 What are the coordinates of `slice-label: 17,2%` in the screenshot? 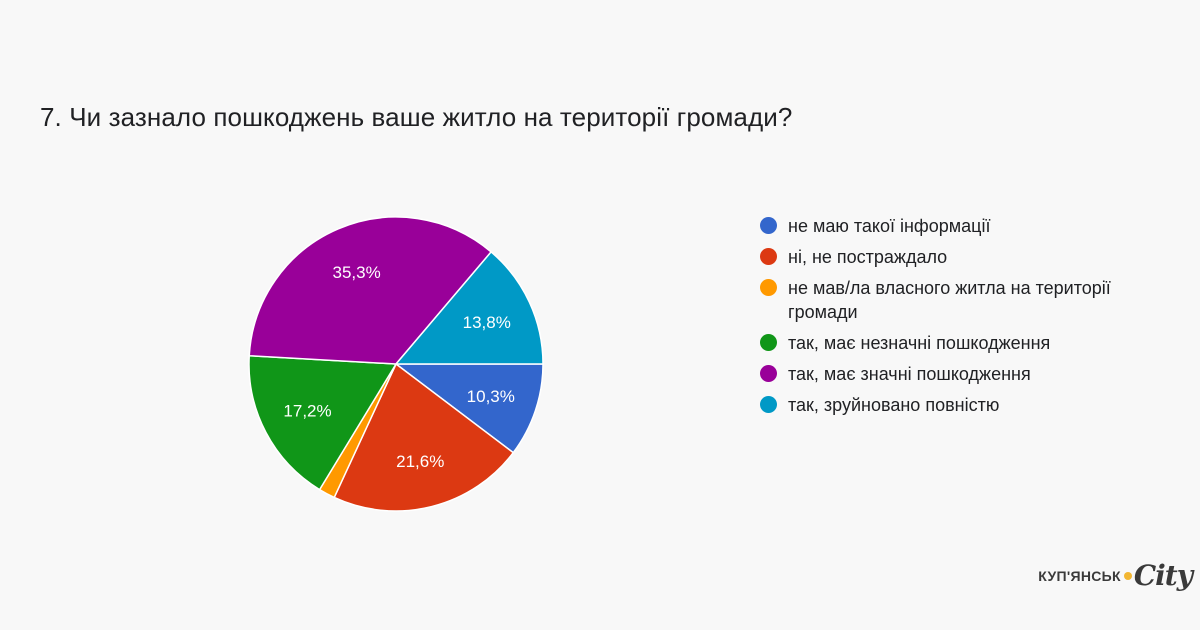 It's located at (307, 410).